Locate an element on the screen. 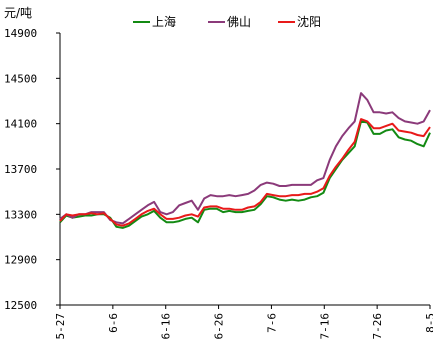 Image resolution: width=433 pixels, height=351 pixels. x-tick-label: 6-16 is located at coordinates (166, 326).